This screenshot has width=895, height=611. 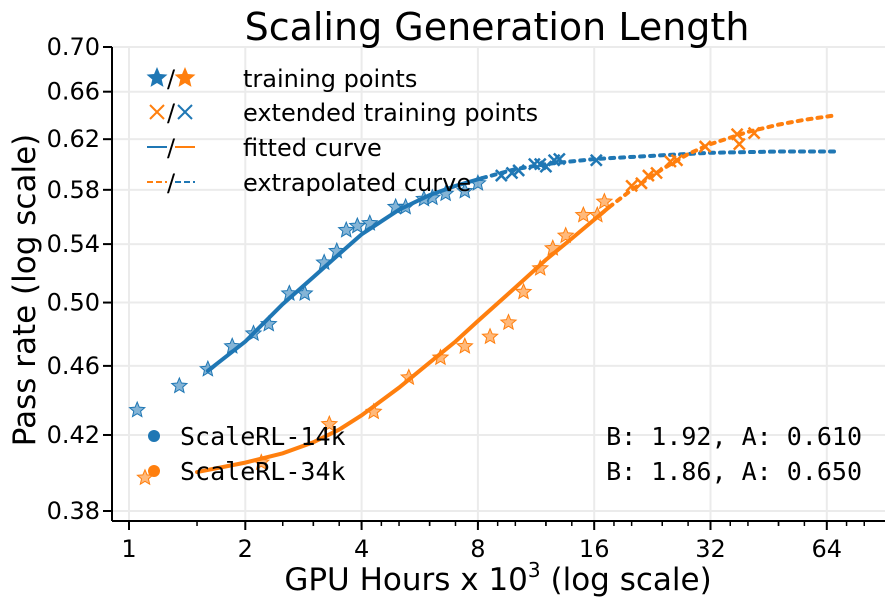 I want to click on legend-entry-dotted: / extrapolated curve, so click(x=309, y=183).